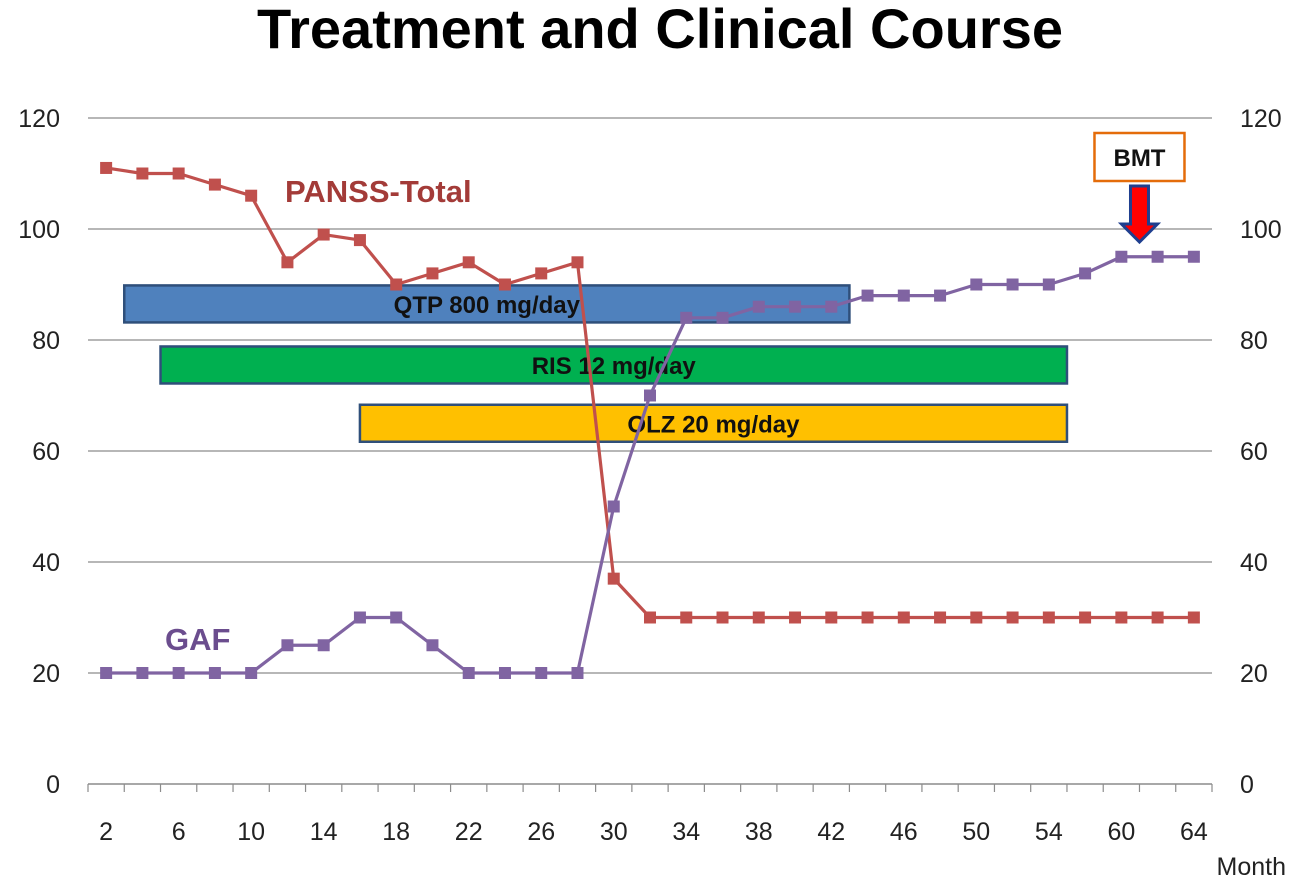  Describe the element at coordinates (759, 832) in the screenshot. I see `x-tick-label: 38` at that location.